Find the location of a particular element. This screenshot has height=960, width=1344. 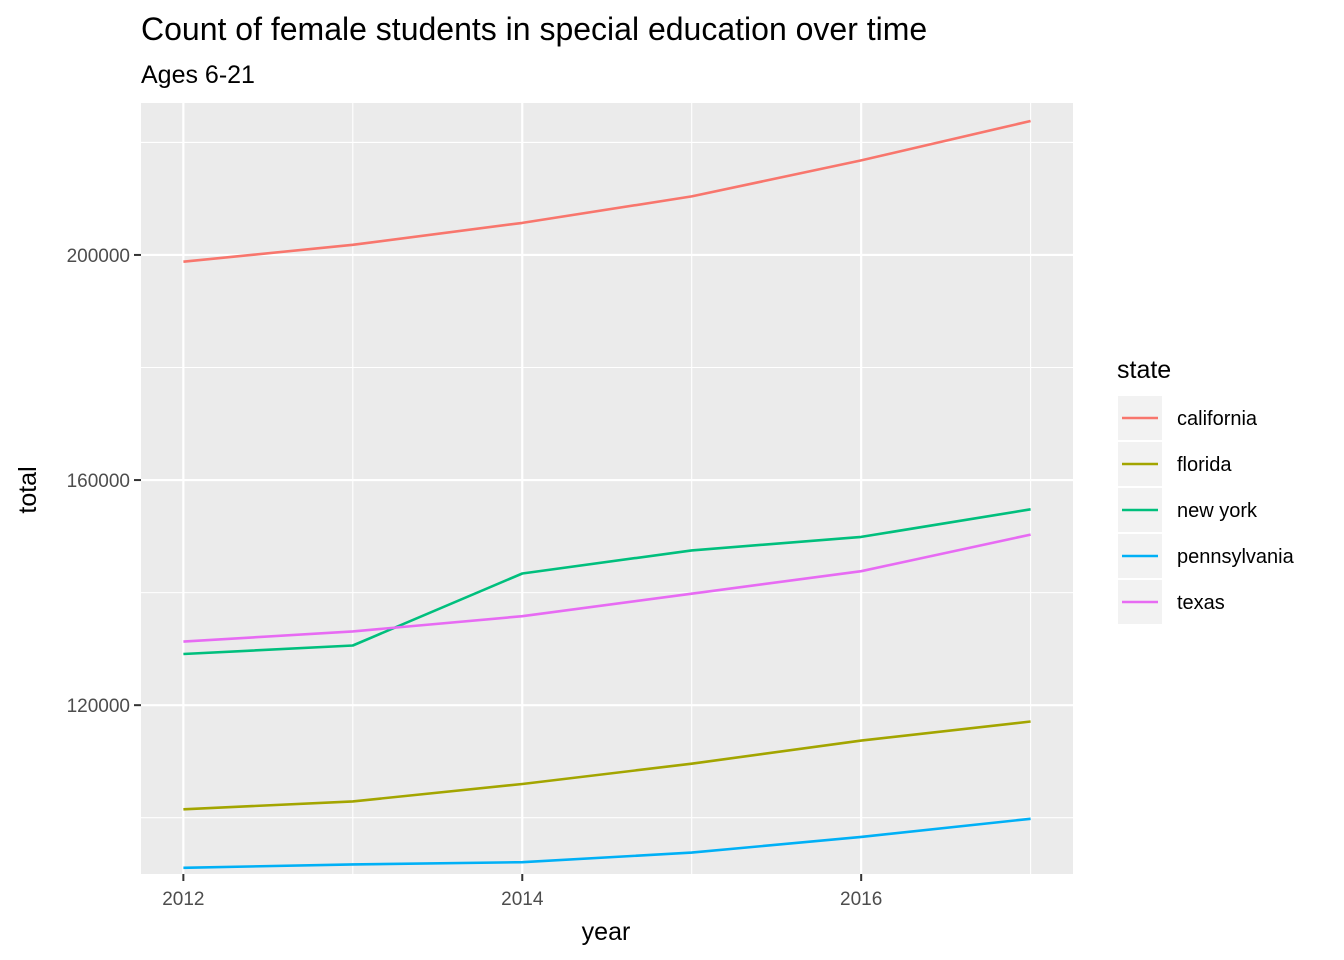

x-tick-label: 2012 is located at coordinates (183, 899).